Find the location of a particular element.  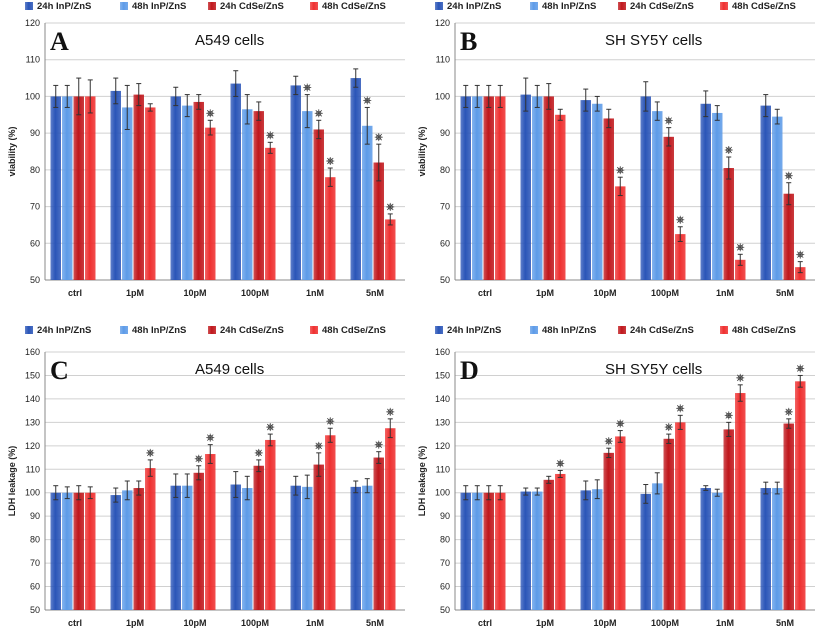

y-tick-label: 70 is located at coordinates (35, 207).